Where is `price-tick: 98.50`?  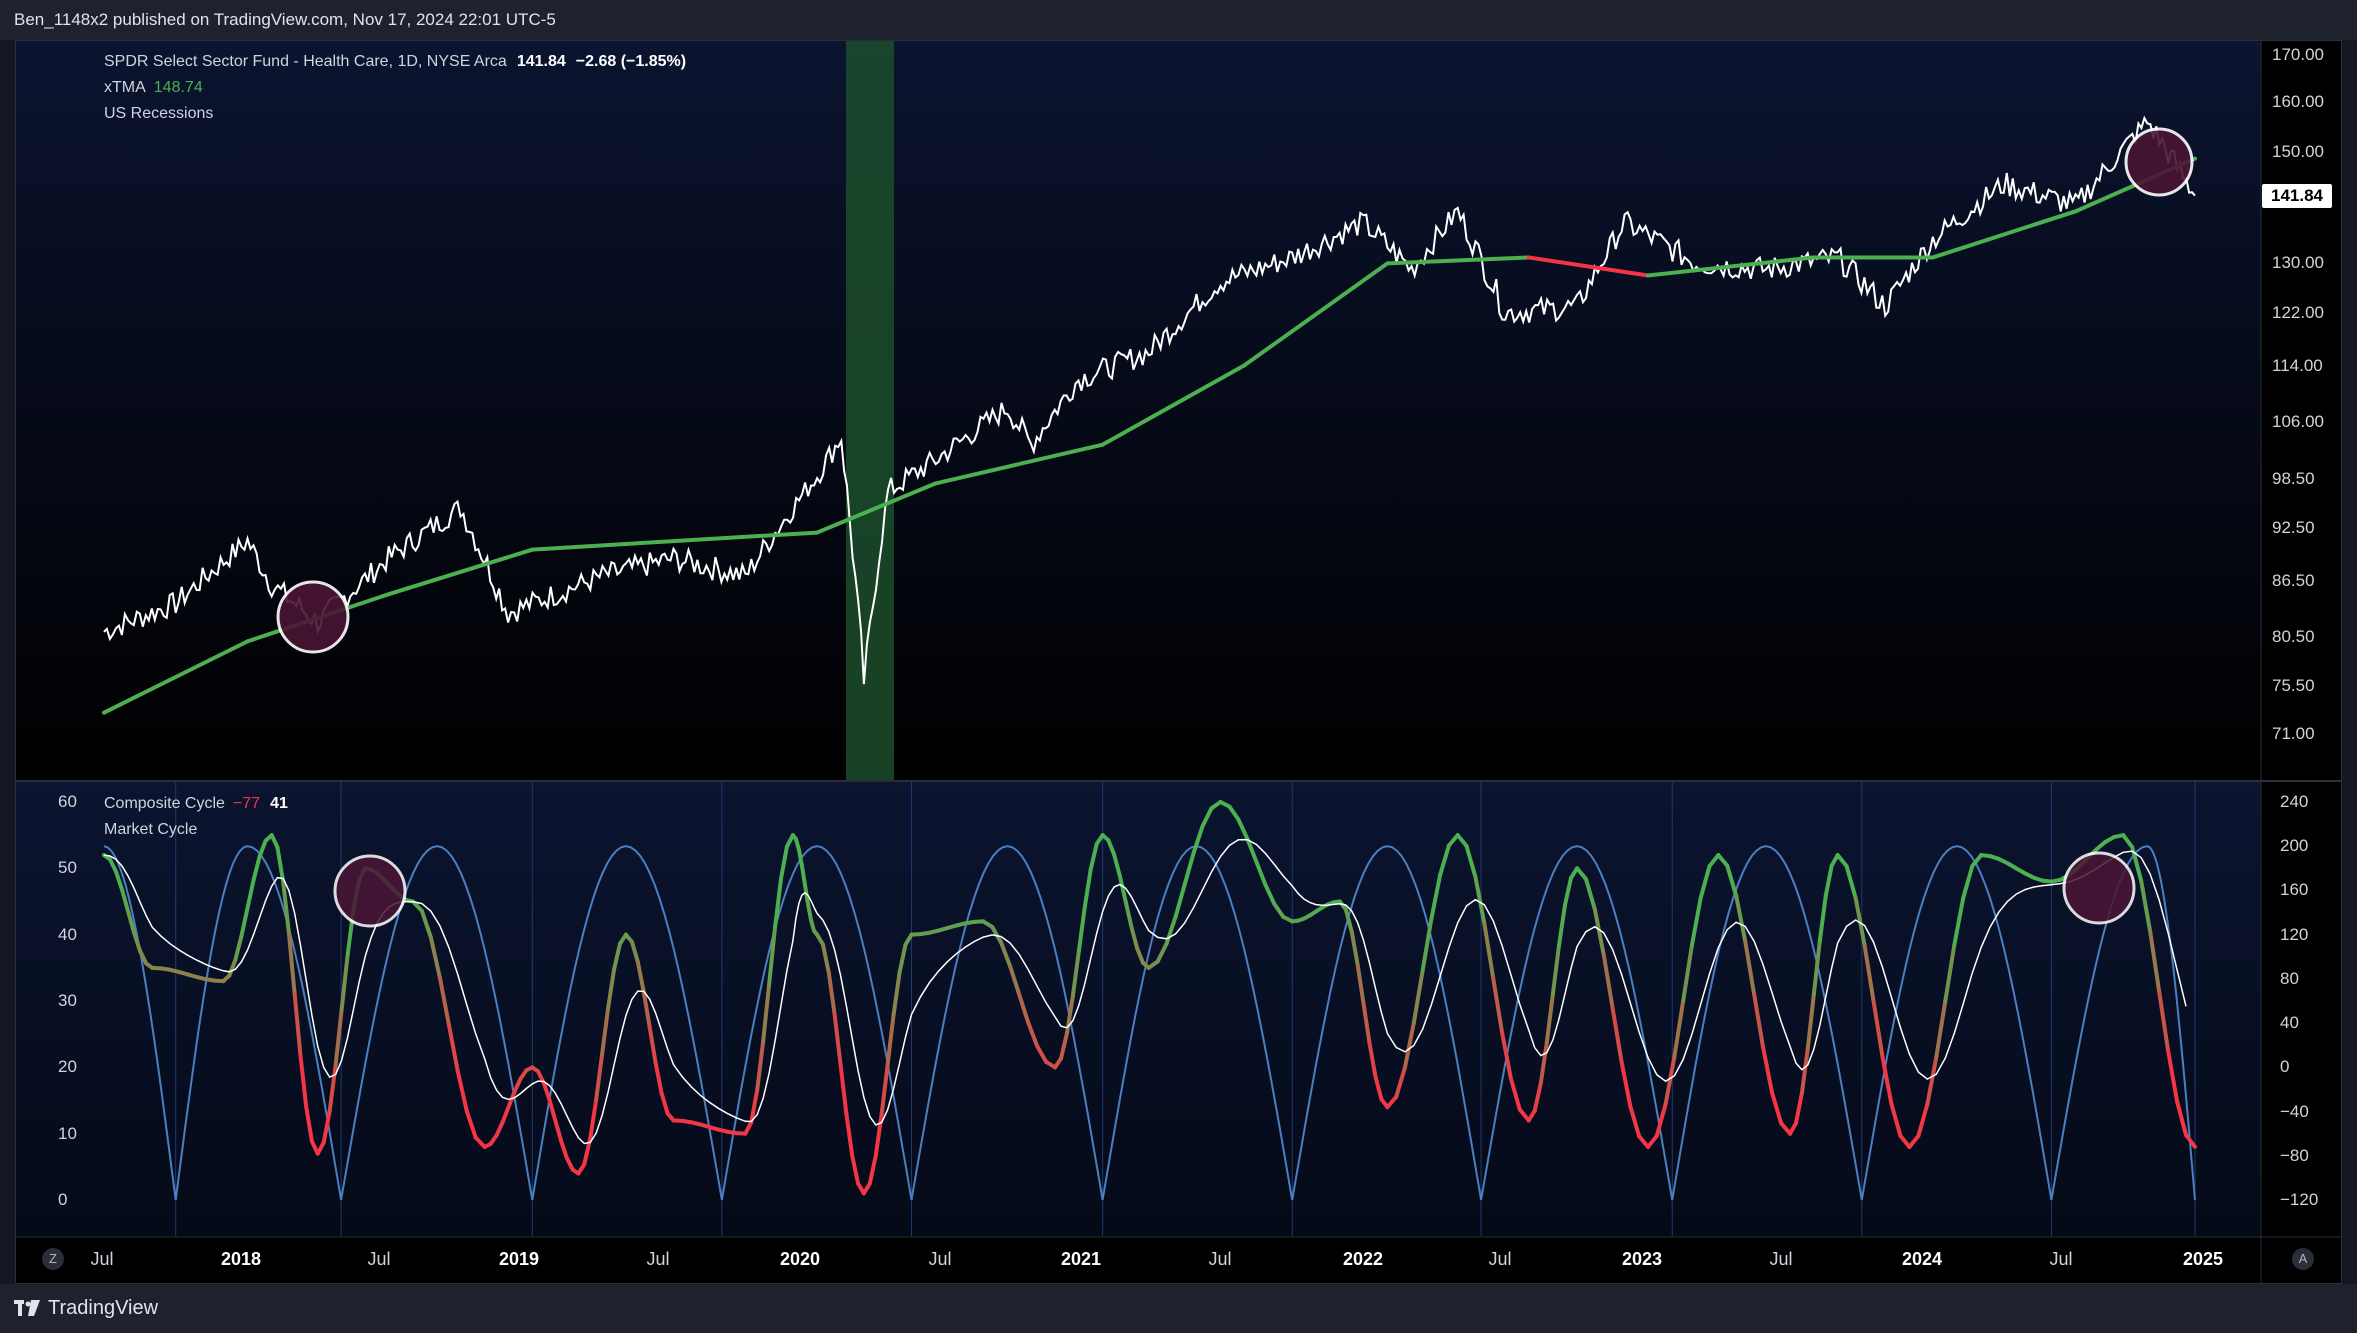 price-tick: 98.50 is located at coordinates (2293, 479).